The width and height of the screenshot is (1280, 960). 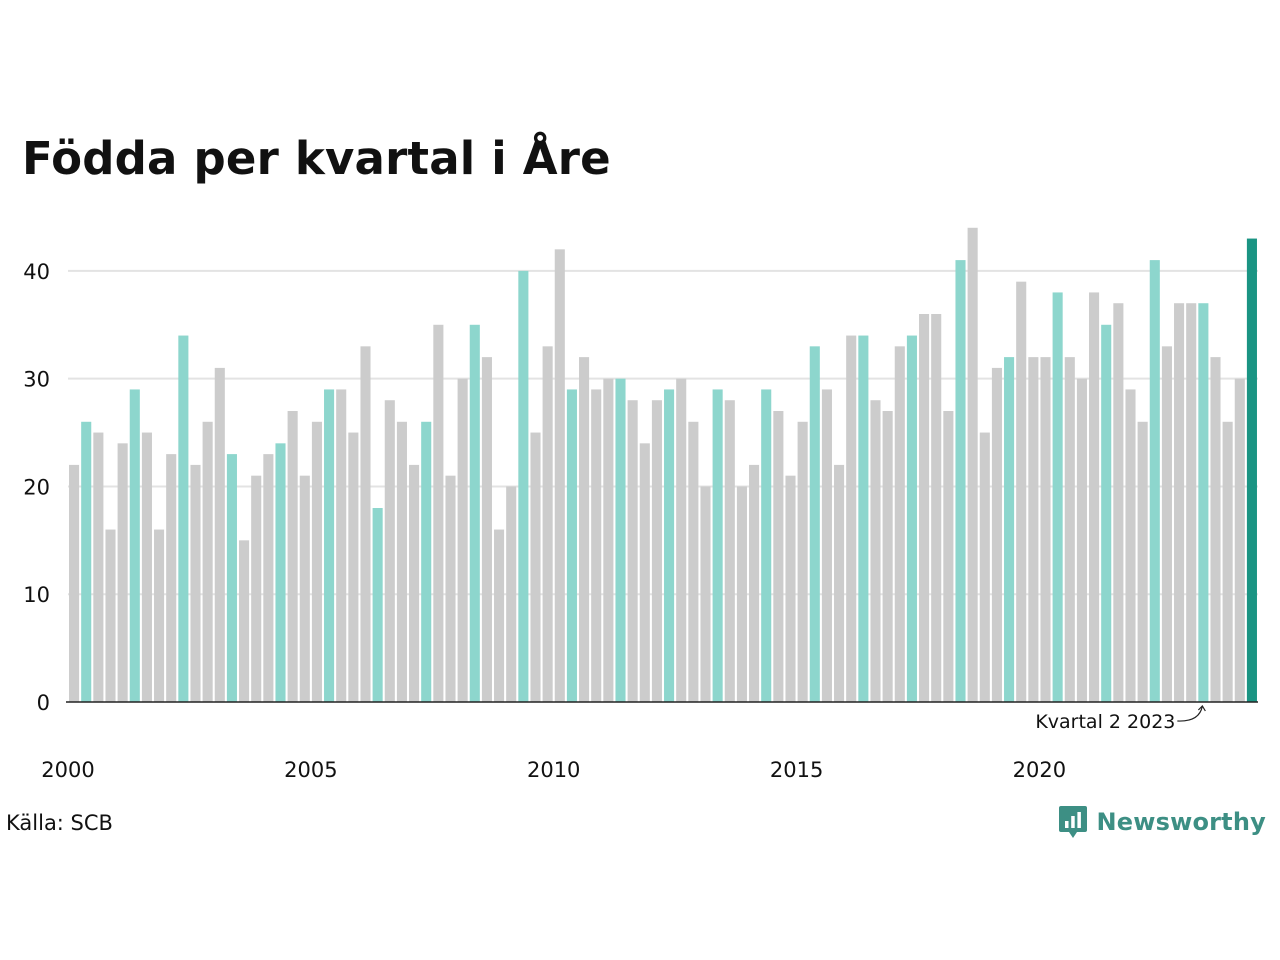 What do you see at coordinates (310, 770) in the screenshot?
I see `x-tick-label: 2005` at bounding box center [310, 770].